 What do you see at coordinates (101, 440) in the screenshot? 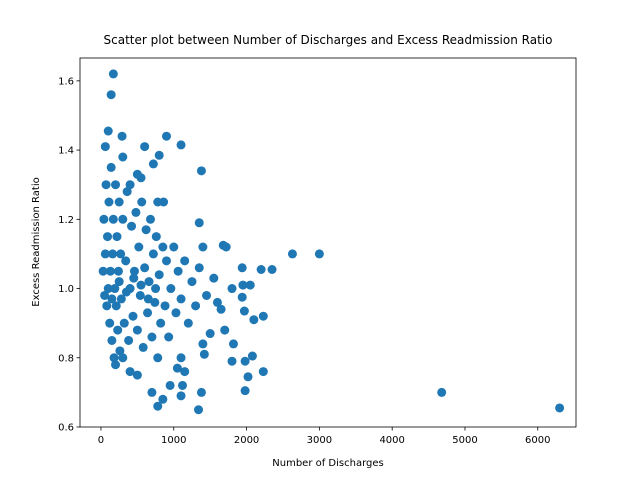
I see `x-tick-label: 0` at bounding box center [101, 440].